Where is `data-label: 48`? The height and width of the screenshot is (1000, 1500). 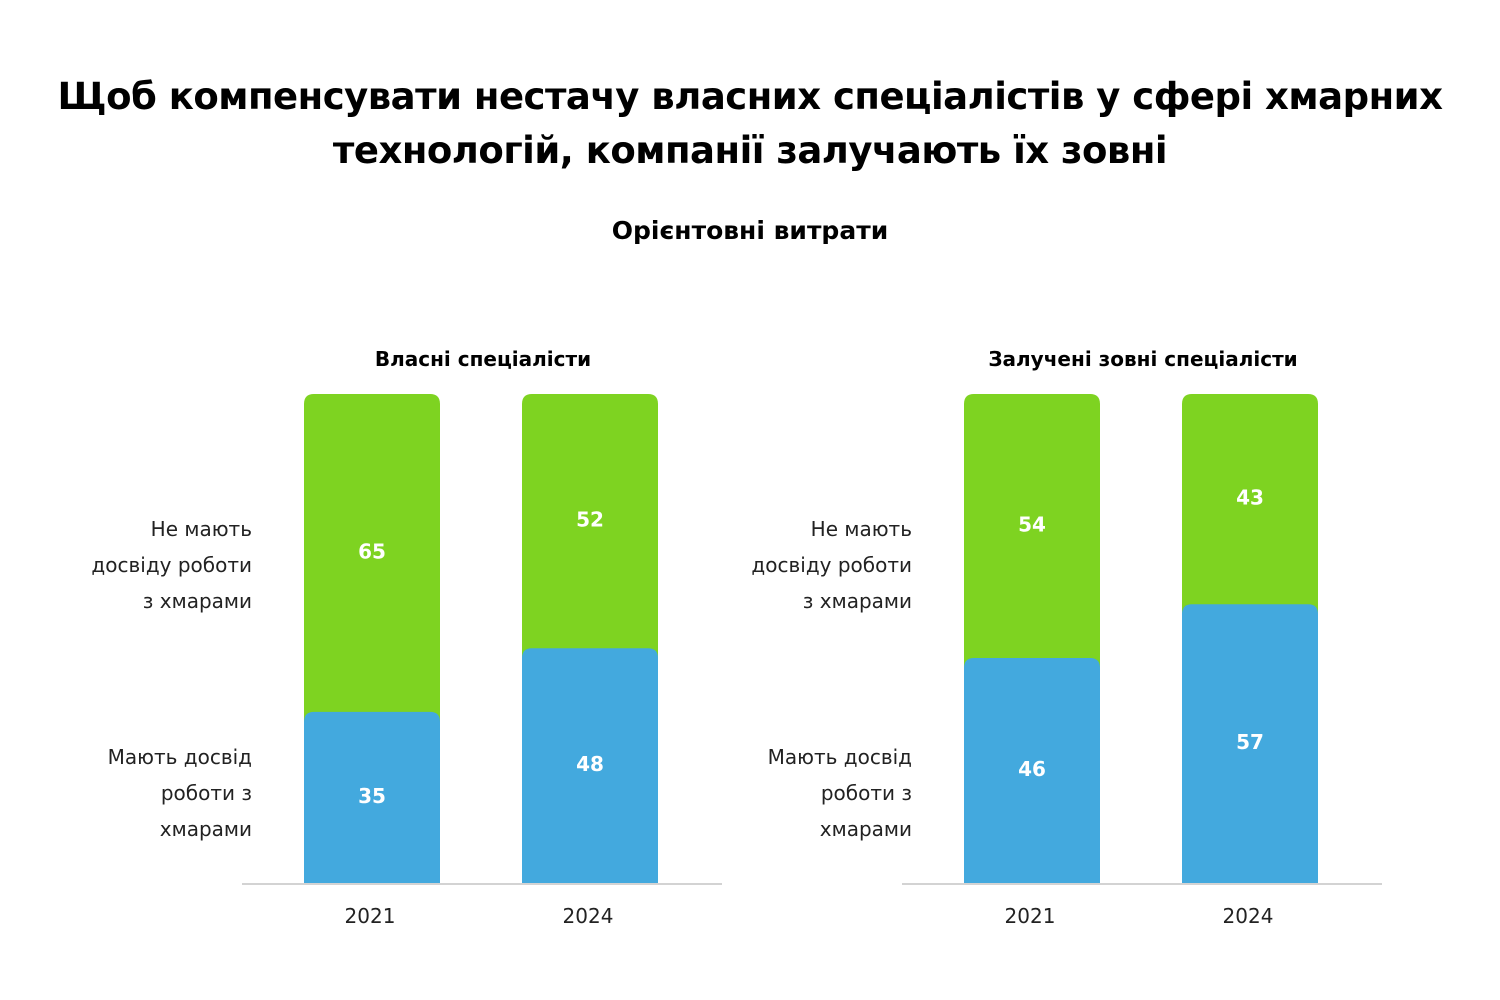
data-label: 48 is located at coordinates (590, 764).